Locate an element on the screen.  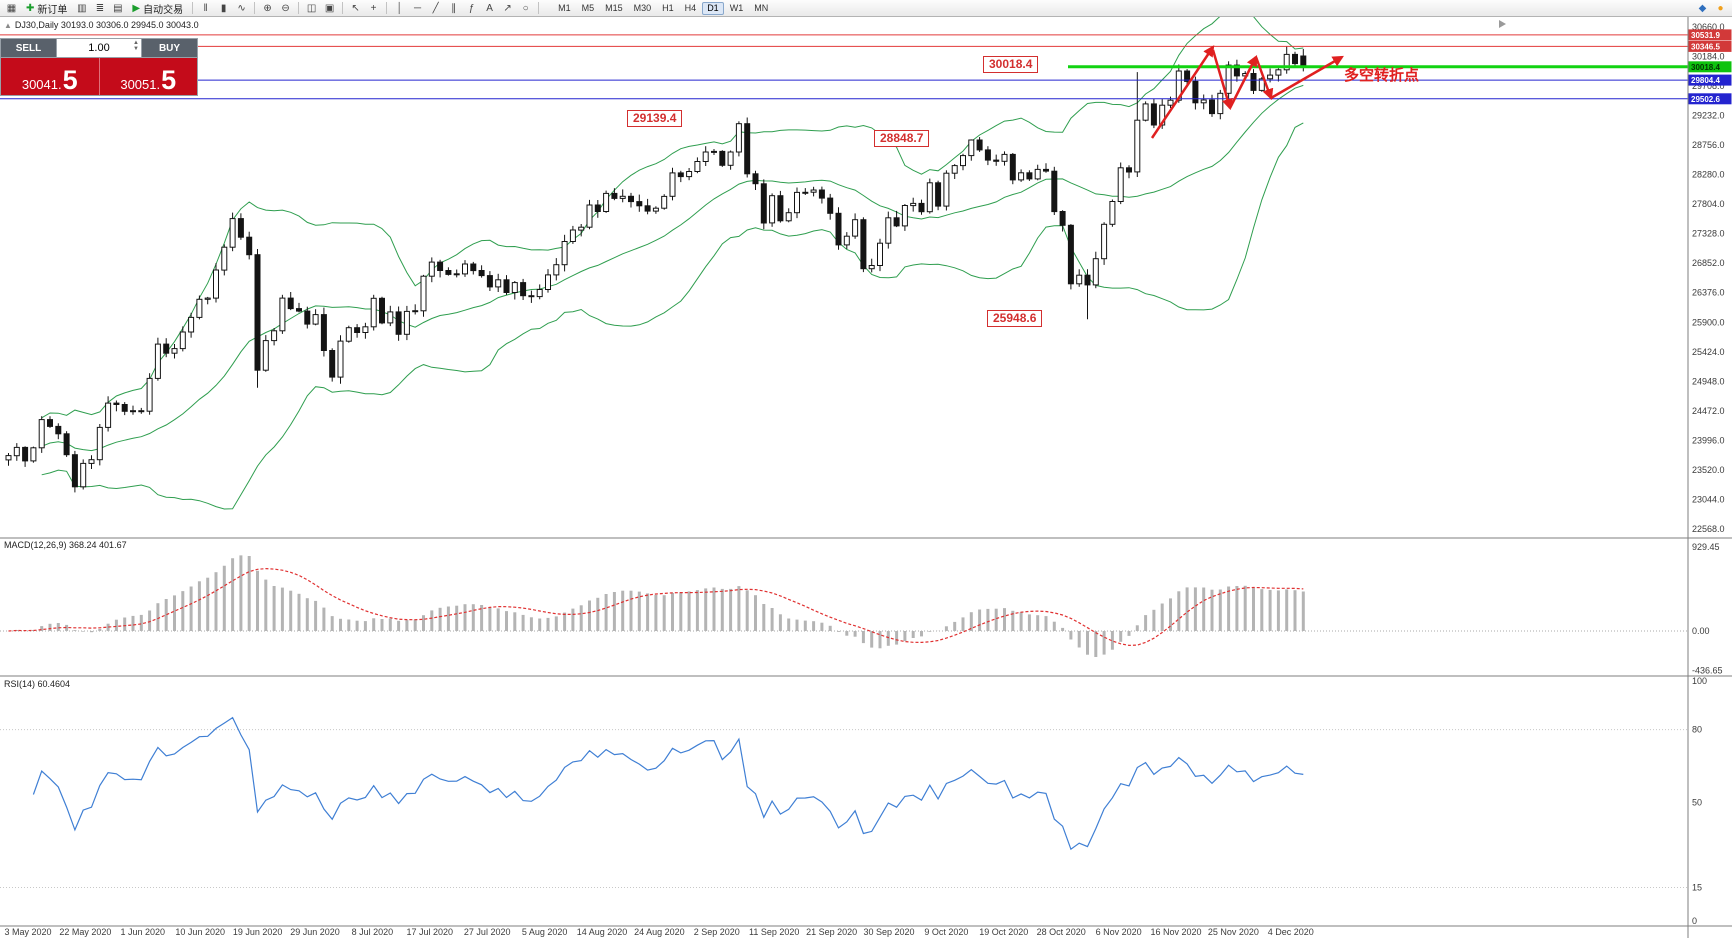
svg-text: 16 Nov 2020 is located at coordinates (1175, 932).